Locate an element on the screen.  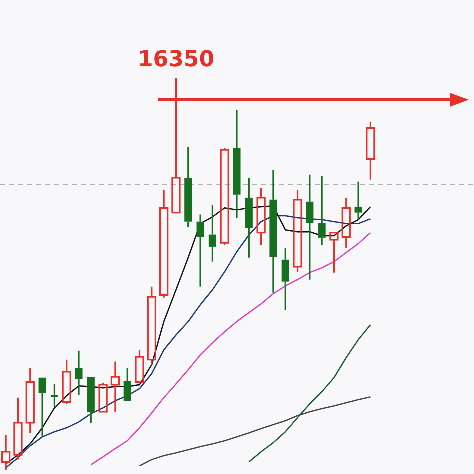
annotation: 16350 is located at coordinates (176, 60).